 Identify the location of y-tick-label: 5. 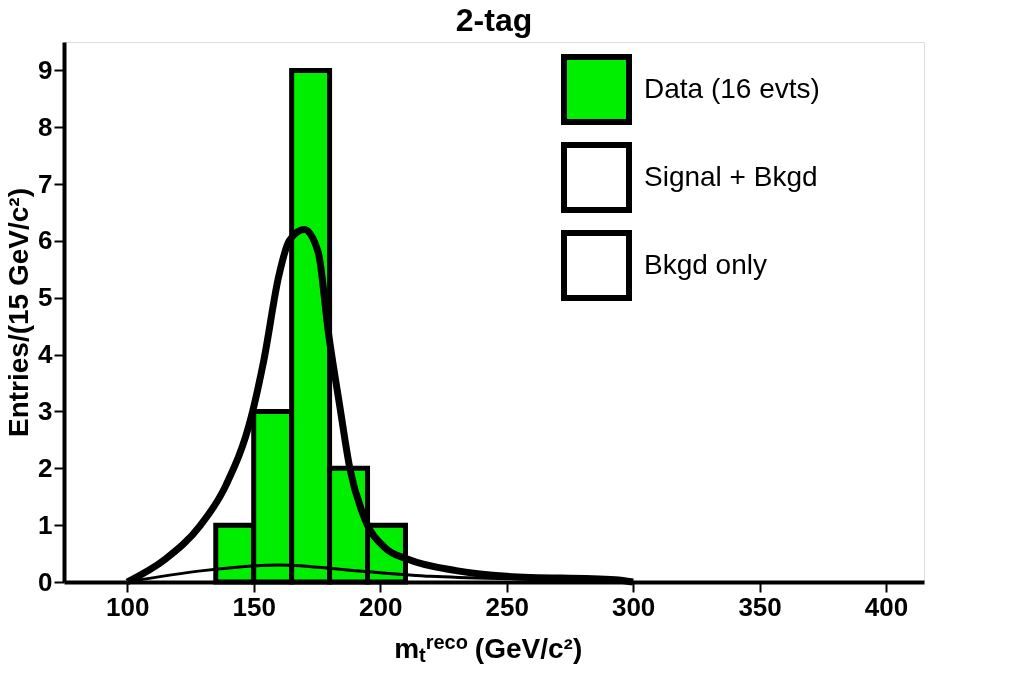
(45, 297).